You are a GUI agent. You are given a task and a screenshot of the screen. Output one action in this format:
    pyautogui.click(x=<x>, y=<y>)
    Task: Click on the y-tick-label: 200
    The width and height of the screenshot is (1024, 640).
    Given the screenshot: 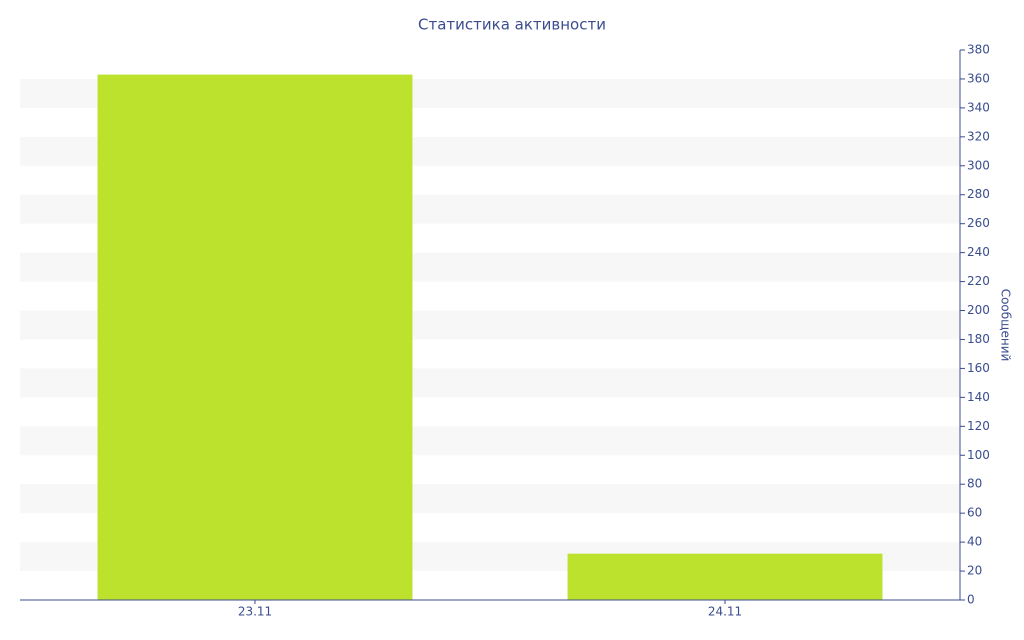 What is the action you would take?
    pyautogui.click(x=978, y=310)
    